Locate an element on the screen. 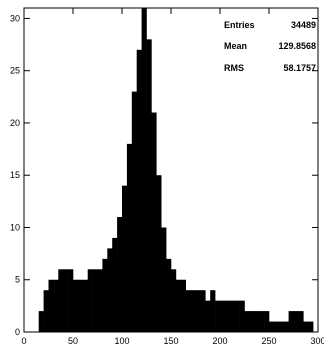  stats-rms-value: 58.1757 is located at coordinates (299, 68).